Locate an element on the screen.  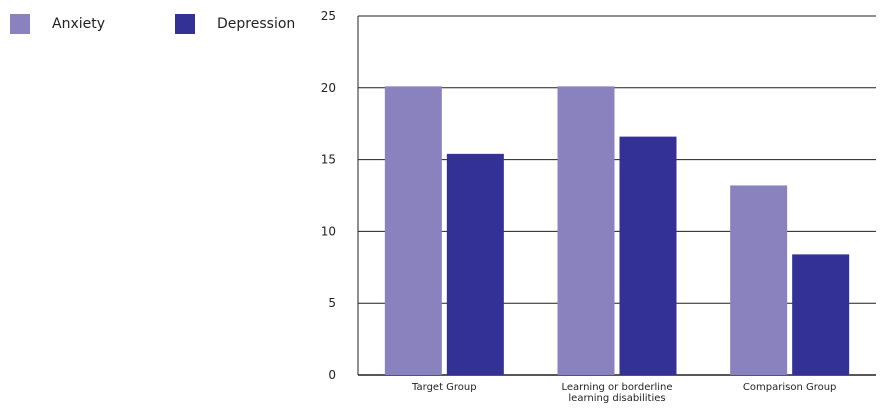
x-category-label: Target Group is located at coordinates (444, 387).